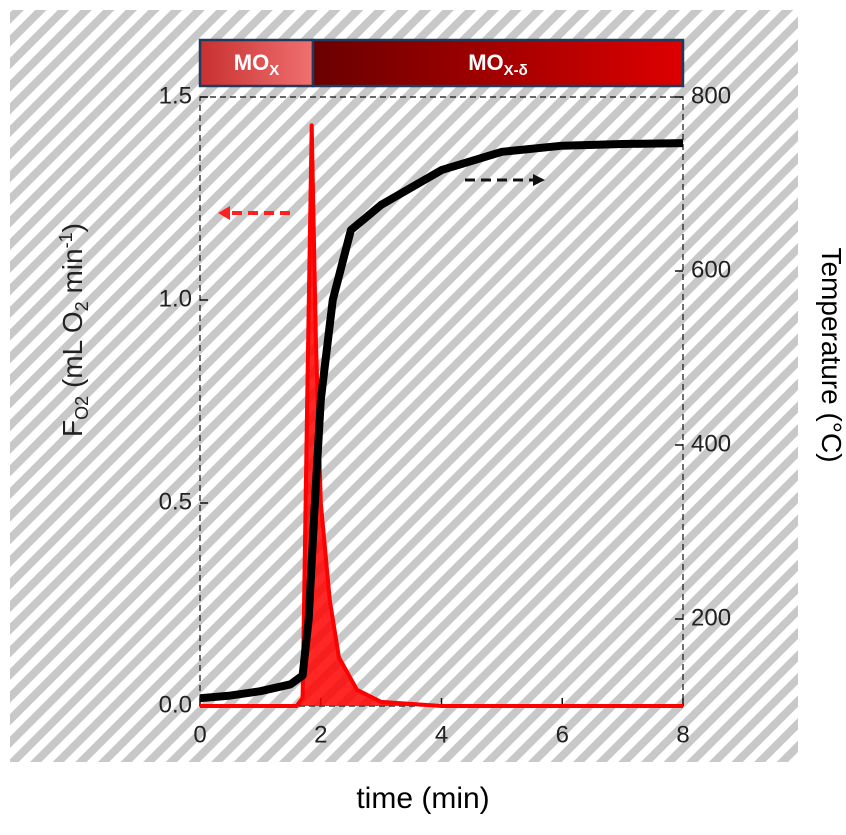 The height and width of the screenshot is (835, 846). What do you see at coordinates (175, 501) in the screenshot?
I see `y-tick-label: 0.5` at bounding box center [175, 501].